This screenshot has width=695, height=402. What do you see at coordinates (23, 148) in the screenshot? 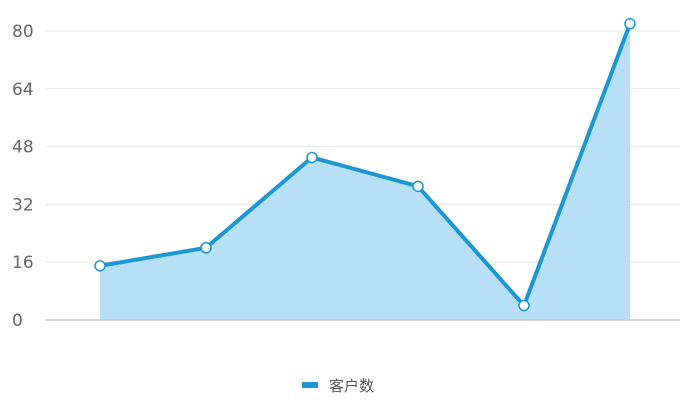
I see `y-tick-label: 48` at bounding box center [23, 148].